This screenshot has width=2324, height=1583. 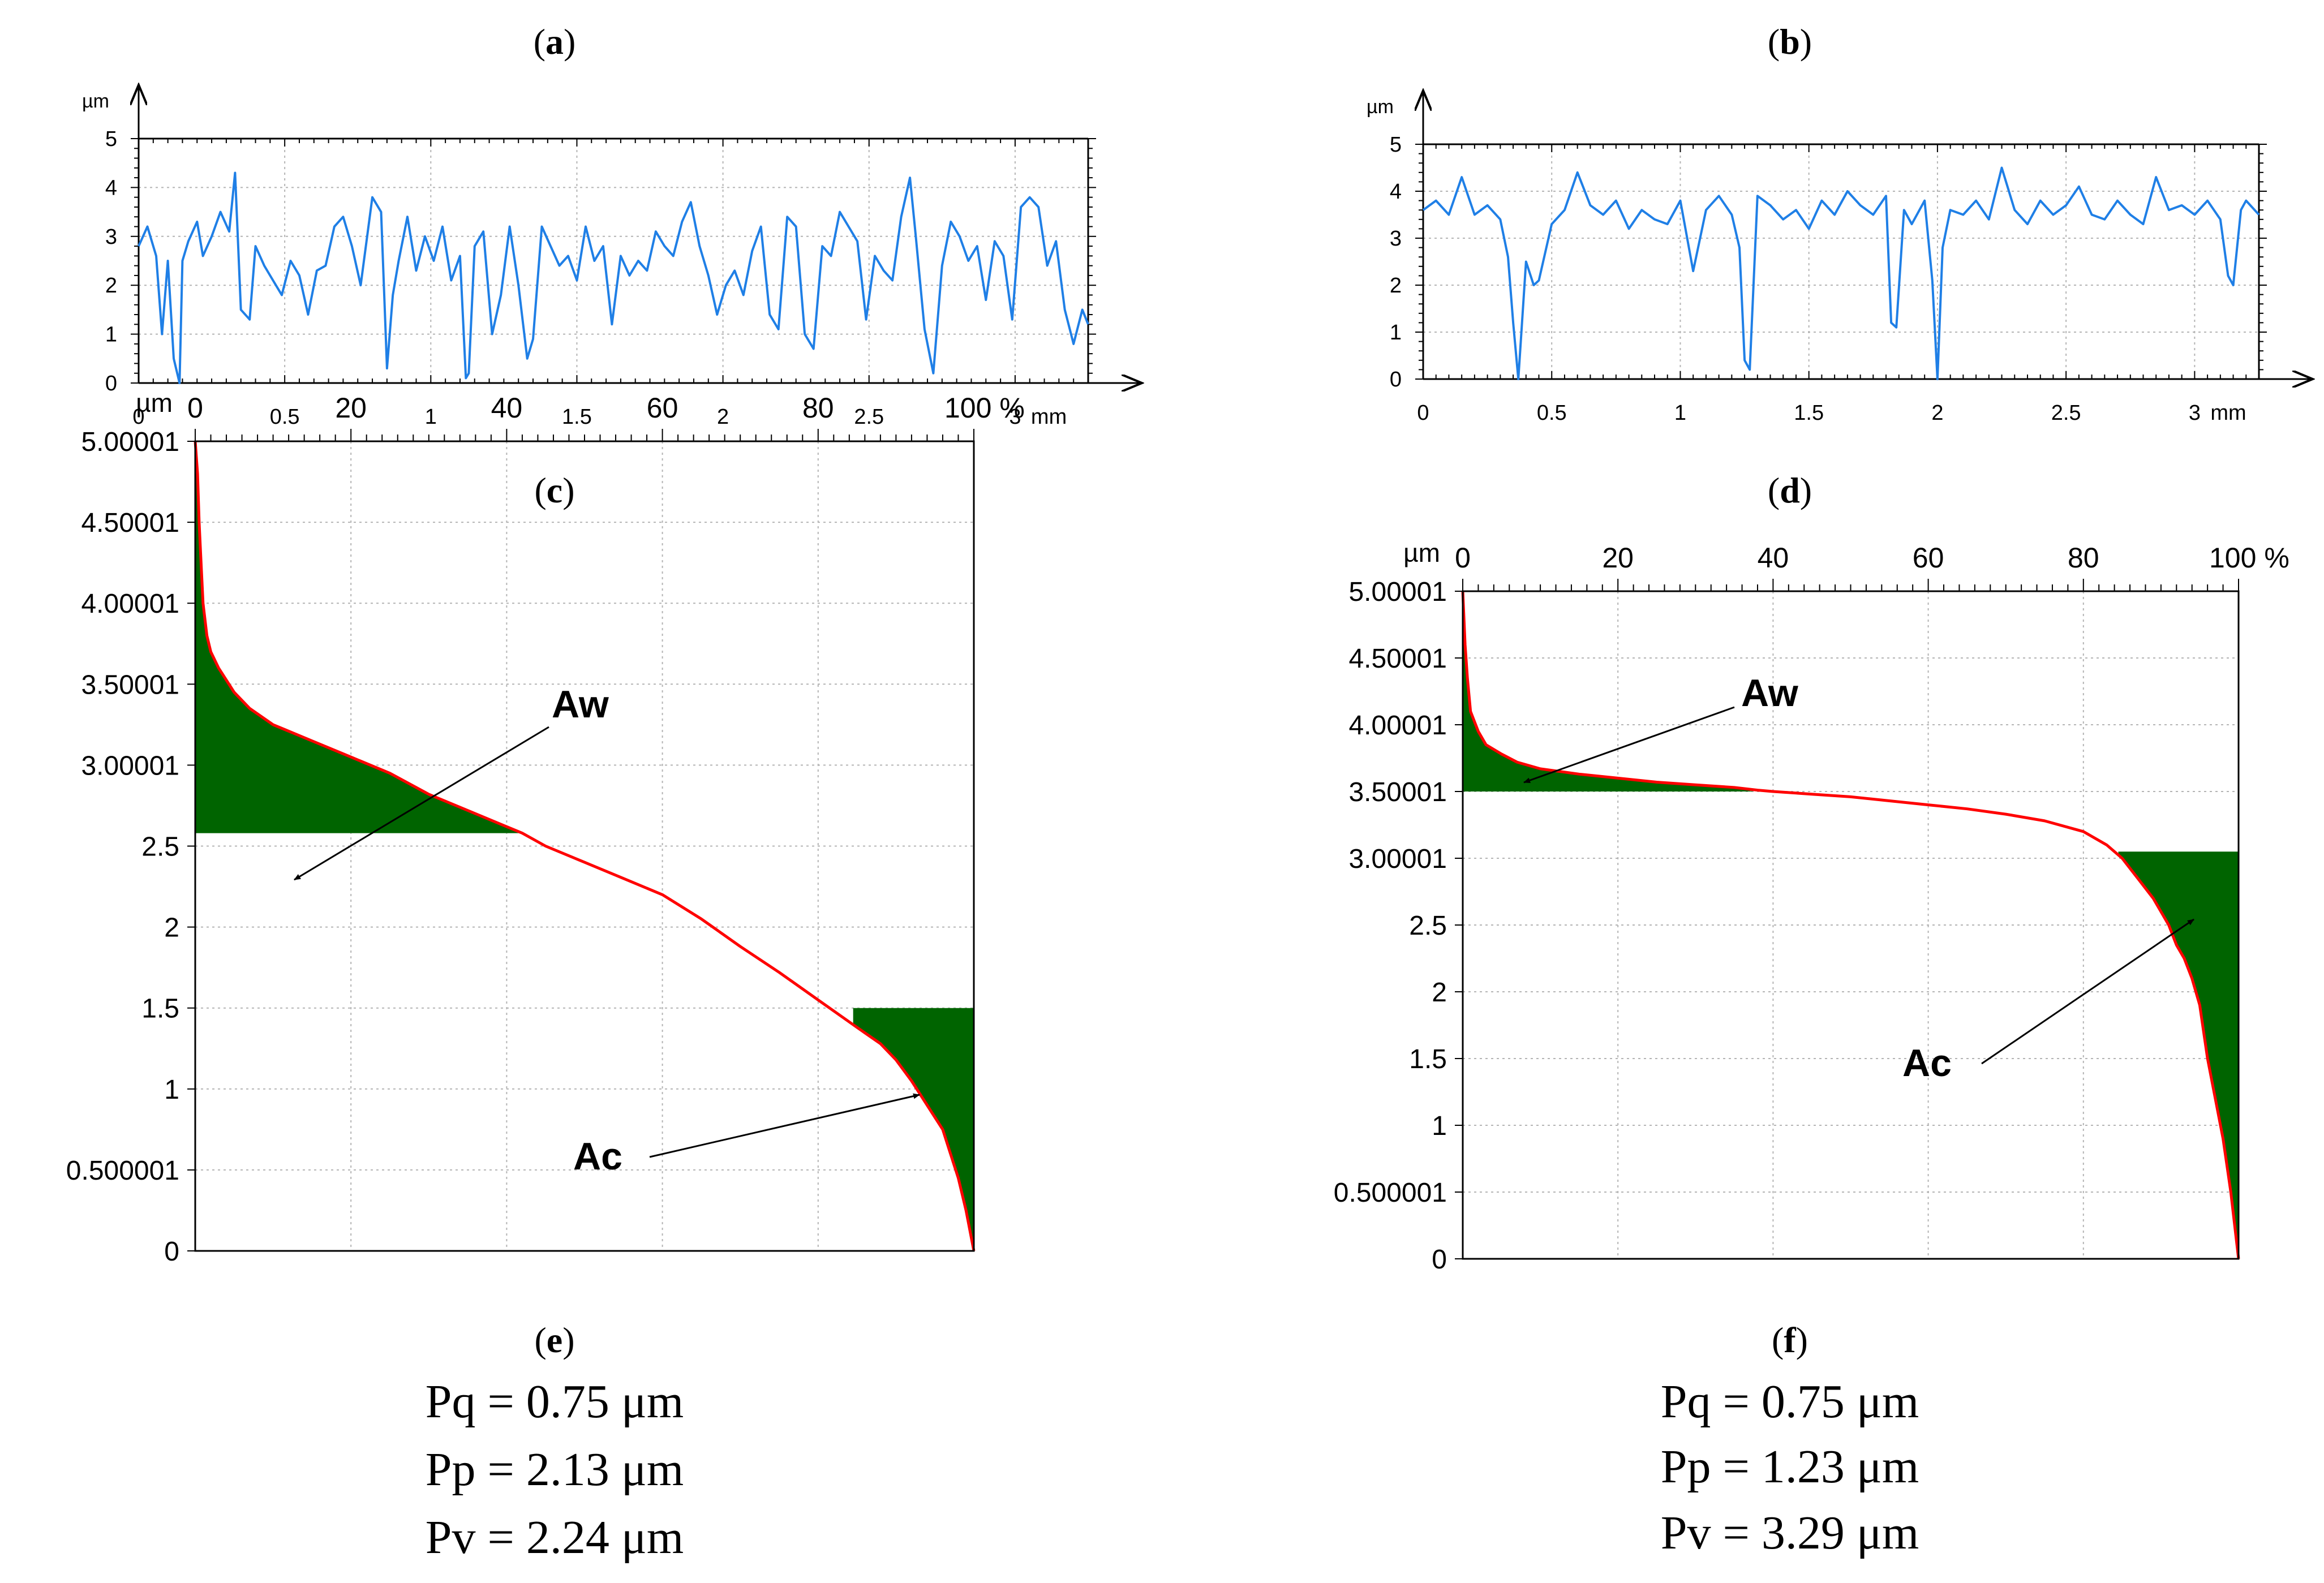 I want to click on ac-label-d: Ac, so click(x=1927, y=1063).